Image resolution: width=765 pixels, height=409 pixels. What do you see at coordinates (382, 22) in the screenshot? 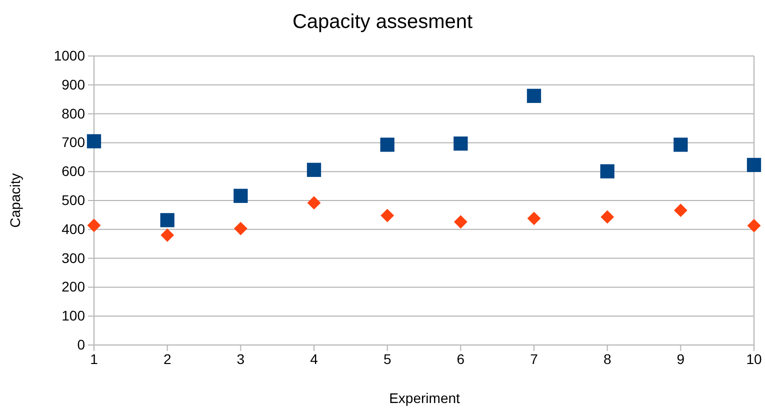
I see `chart-title: Capacity assesment` at bounding box center [382, 22].